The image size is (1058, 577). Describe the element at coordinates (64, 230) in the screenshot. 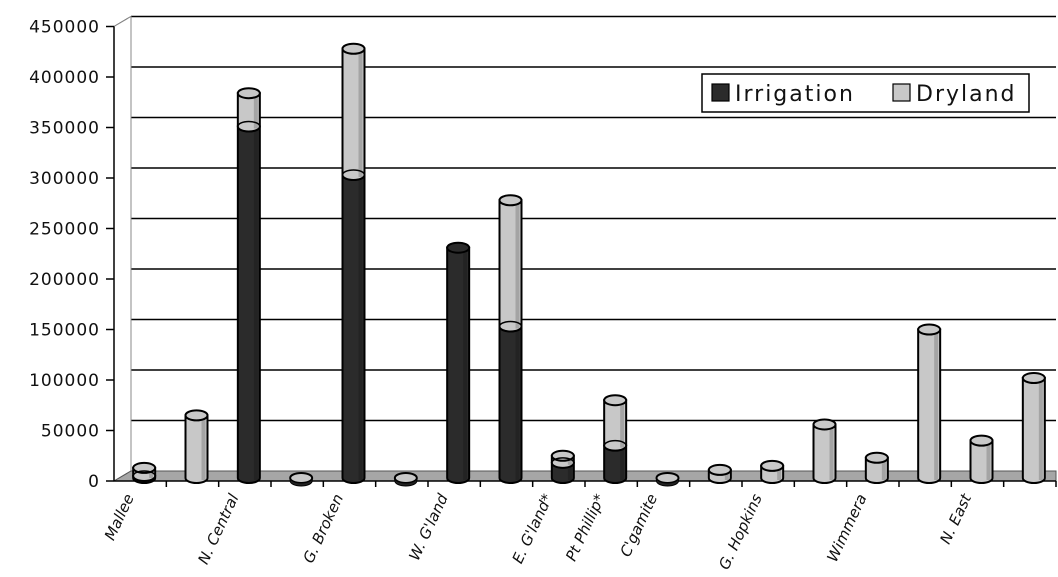

I see `y-tick-label: 250000` at that location.